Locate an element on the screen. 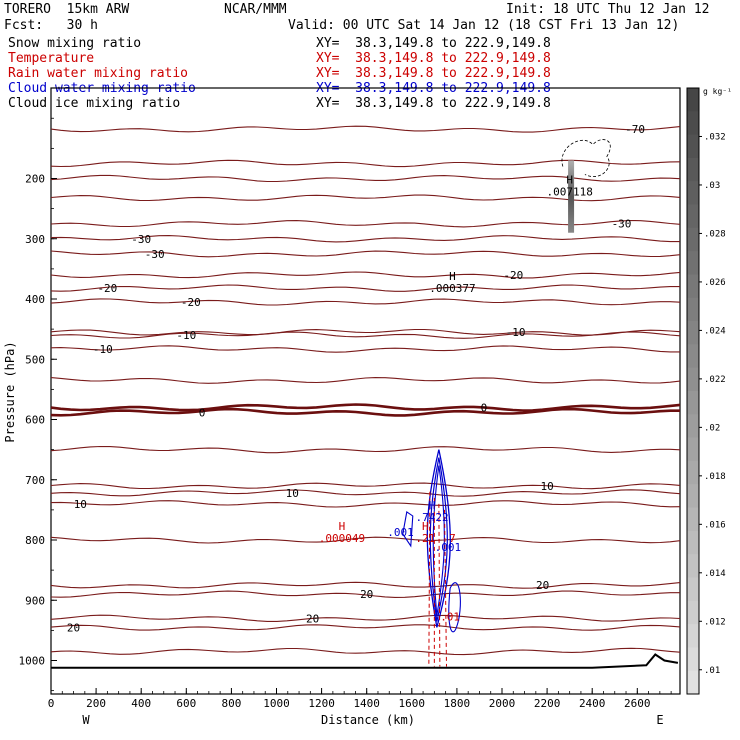  y-tick-label: 600 is located at coordinates (35, 420).